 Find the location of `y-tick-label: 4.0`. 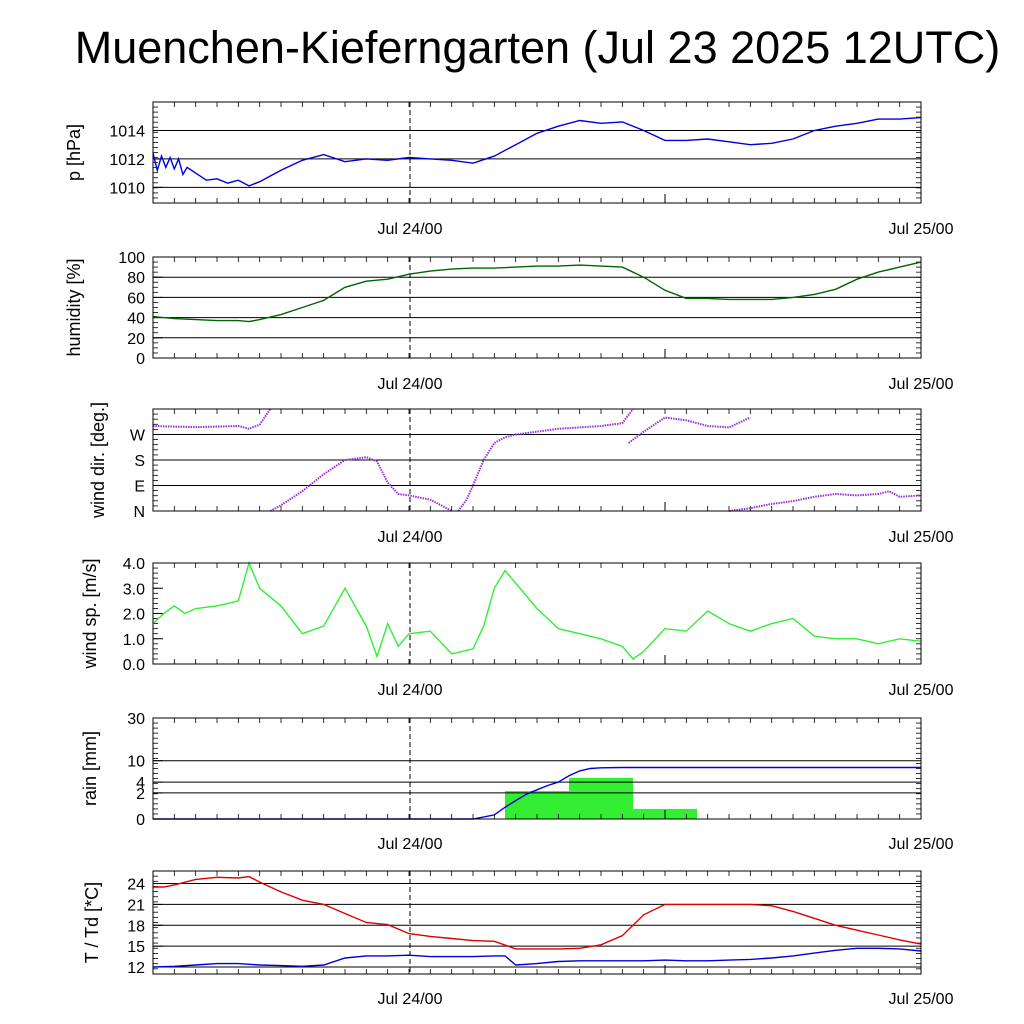

y-tick-label: 4.0 is located at coordinates (134, 564).